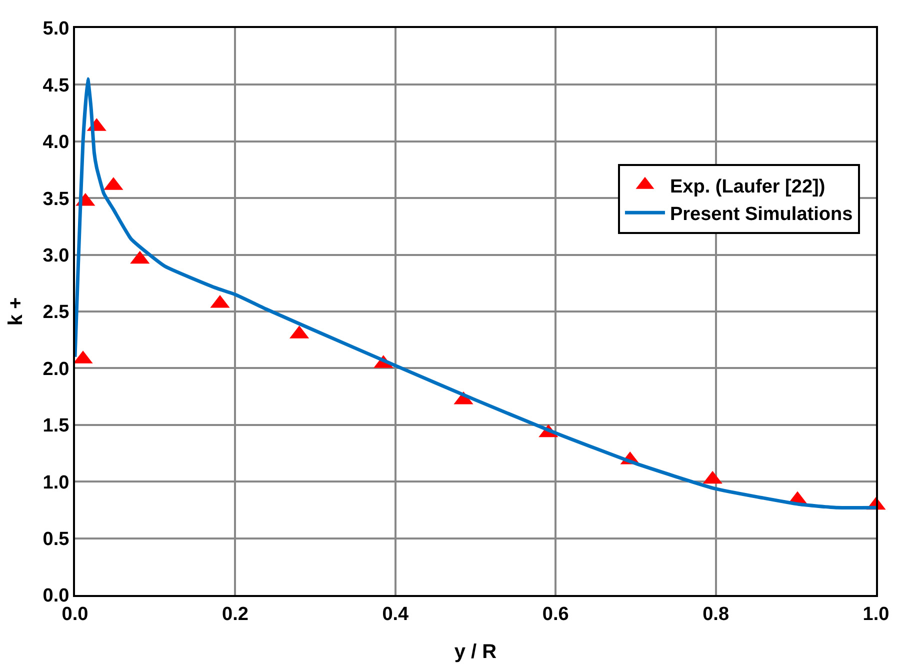 Image resolution: width=901 pixels, height=671 pixels. Describe the element at coordinates (235, 614) in the screenshot. I see `x-tick-label: 0.2` at that location.